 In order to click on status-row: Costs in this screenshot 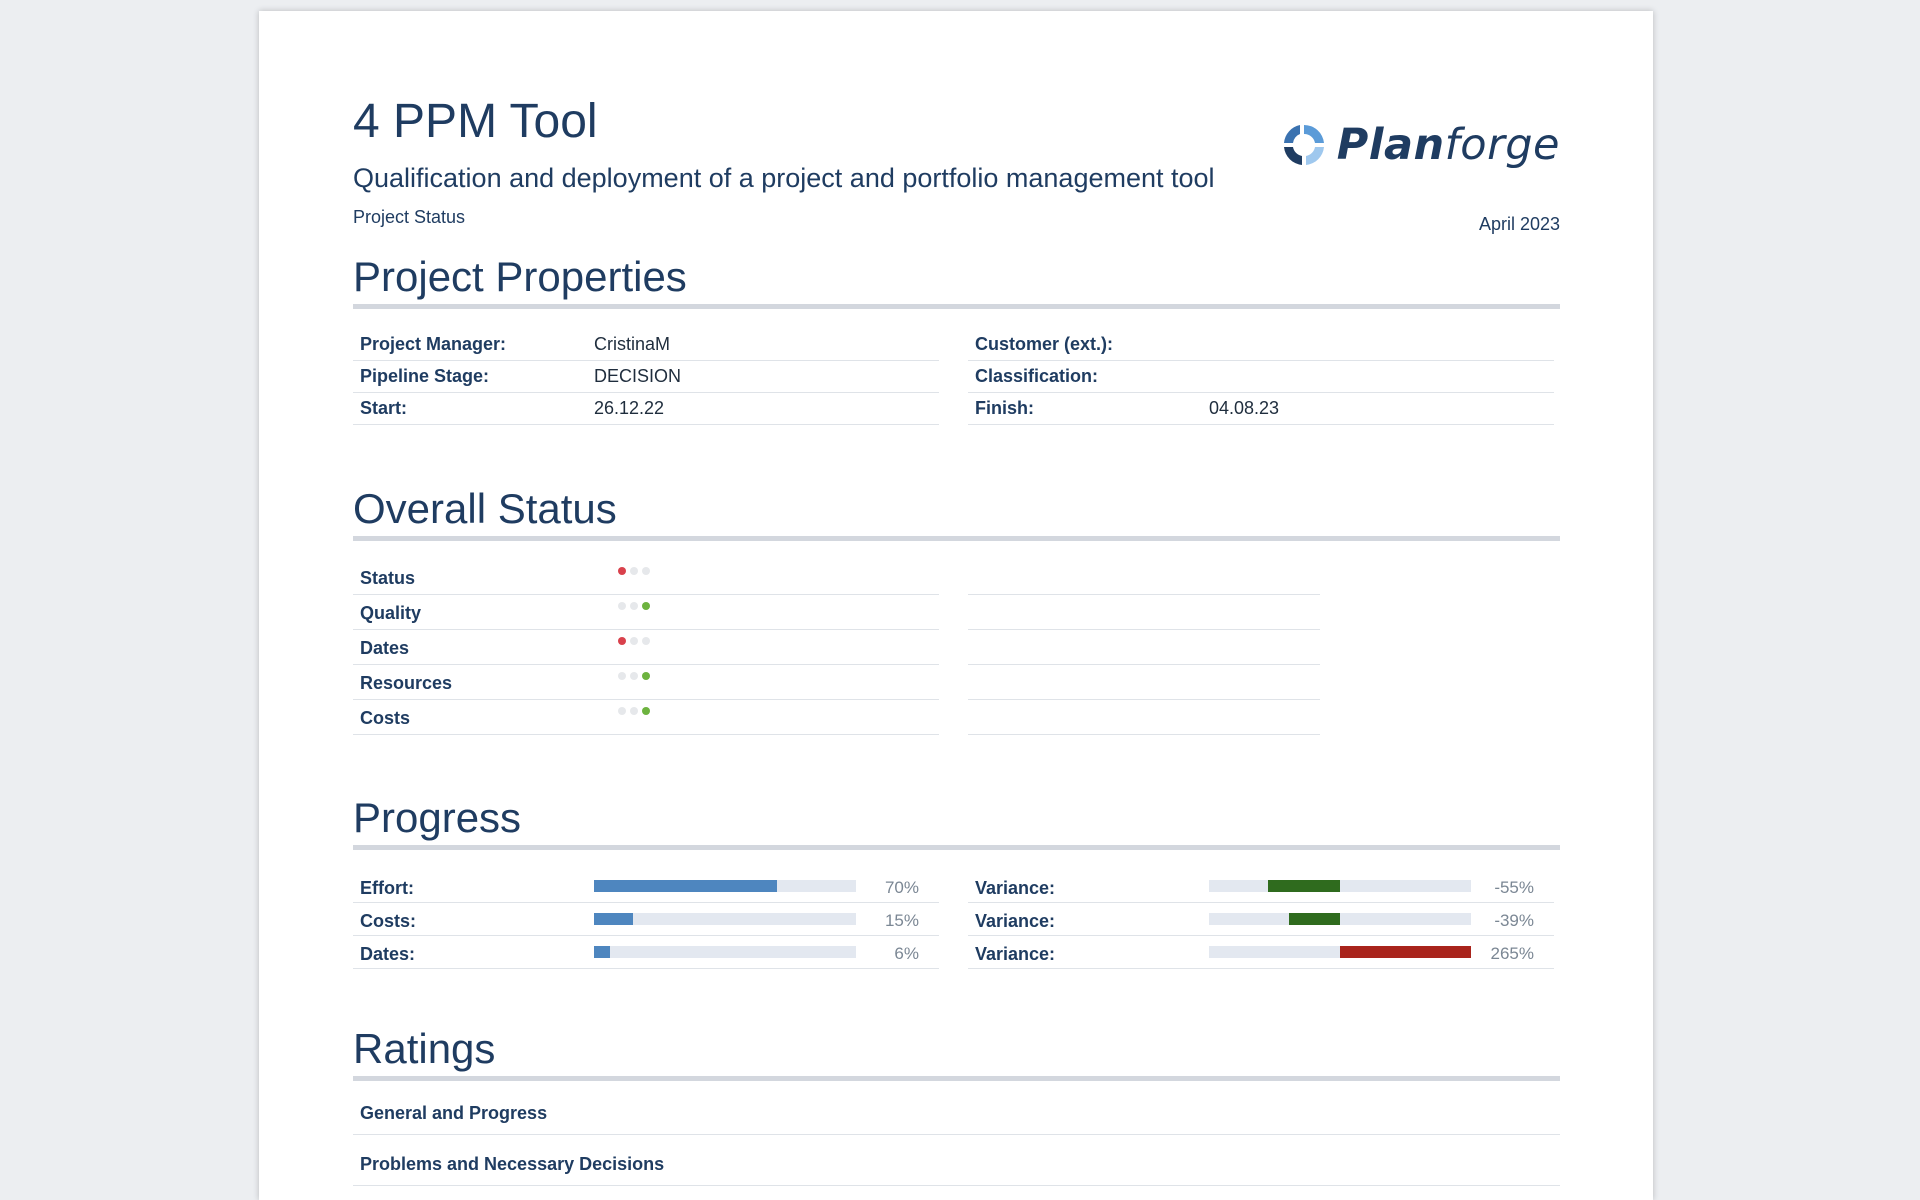, I will do `click(646, 717)`.